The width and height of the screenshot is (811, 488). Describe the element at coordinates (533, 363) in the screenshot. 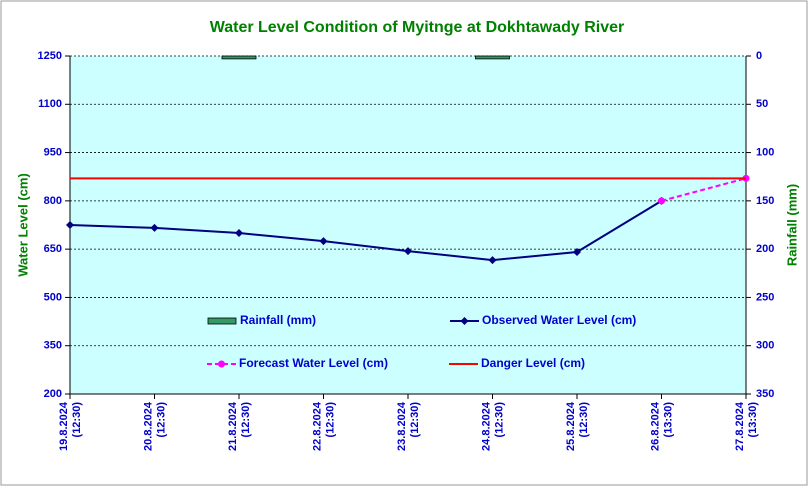

I see `legend-label: Danger Level (cm)` at that location.